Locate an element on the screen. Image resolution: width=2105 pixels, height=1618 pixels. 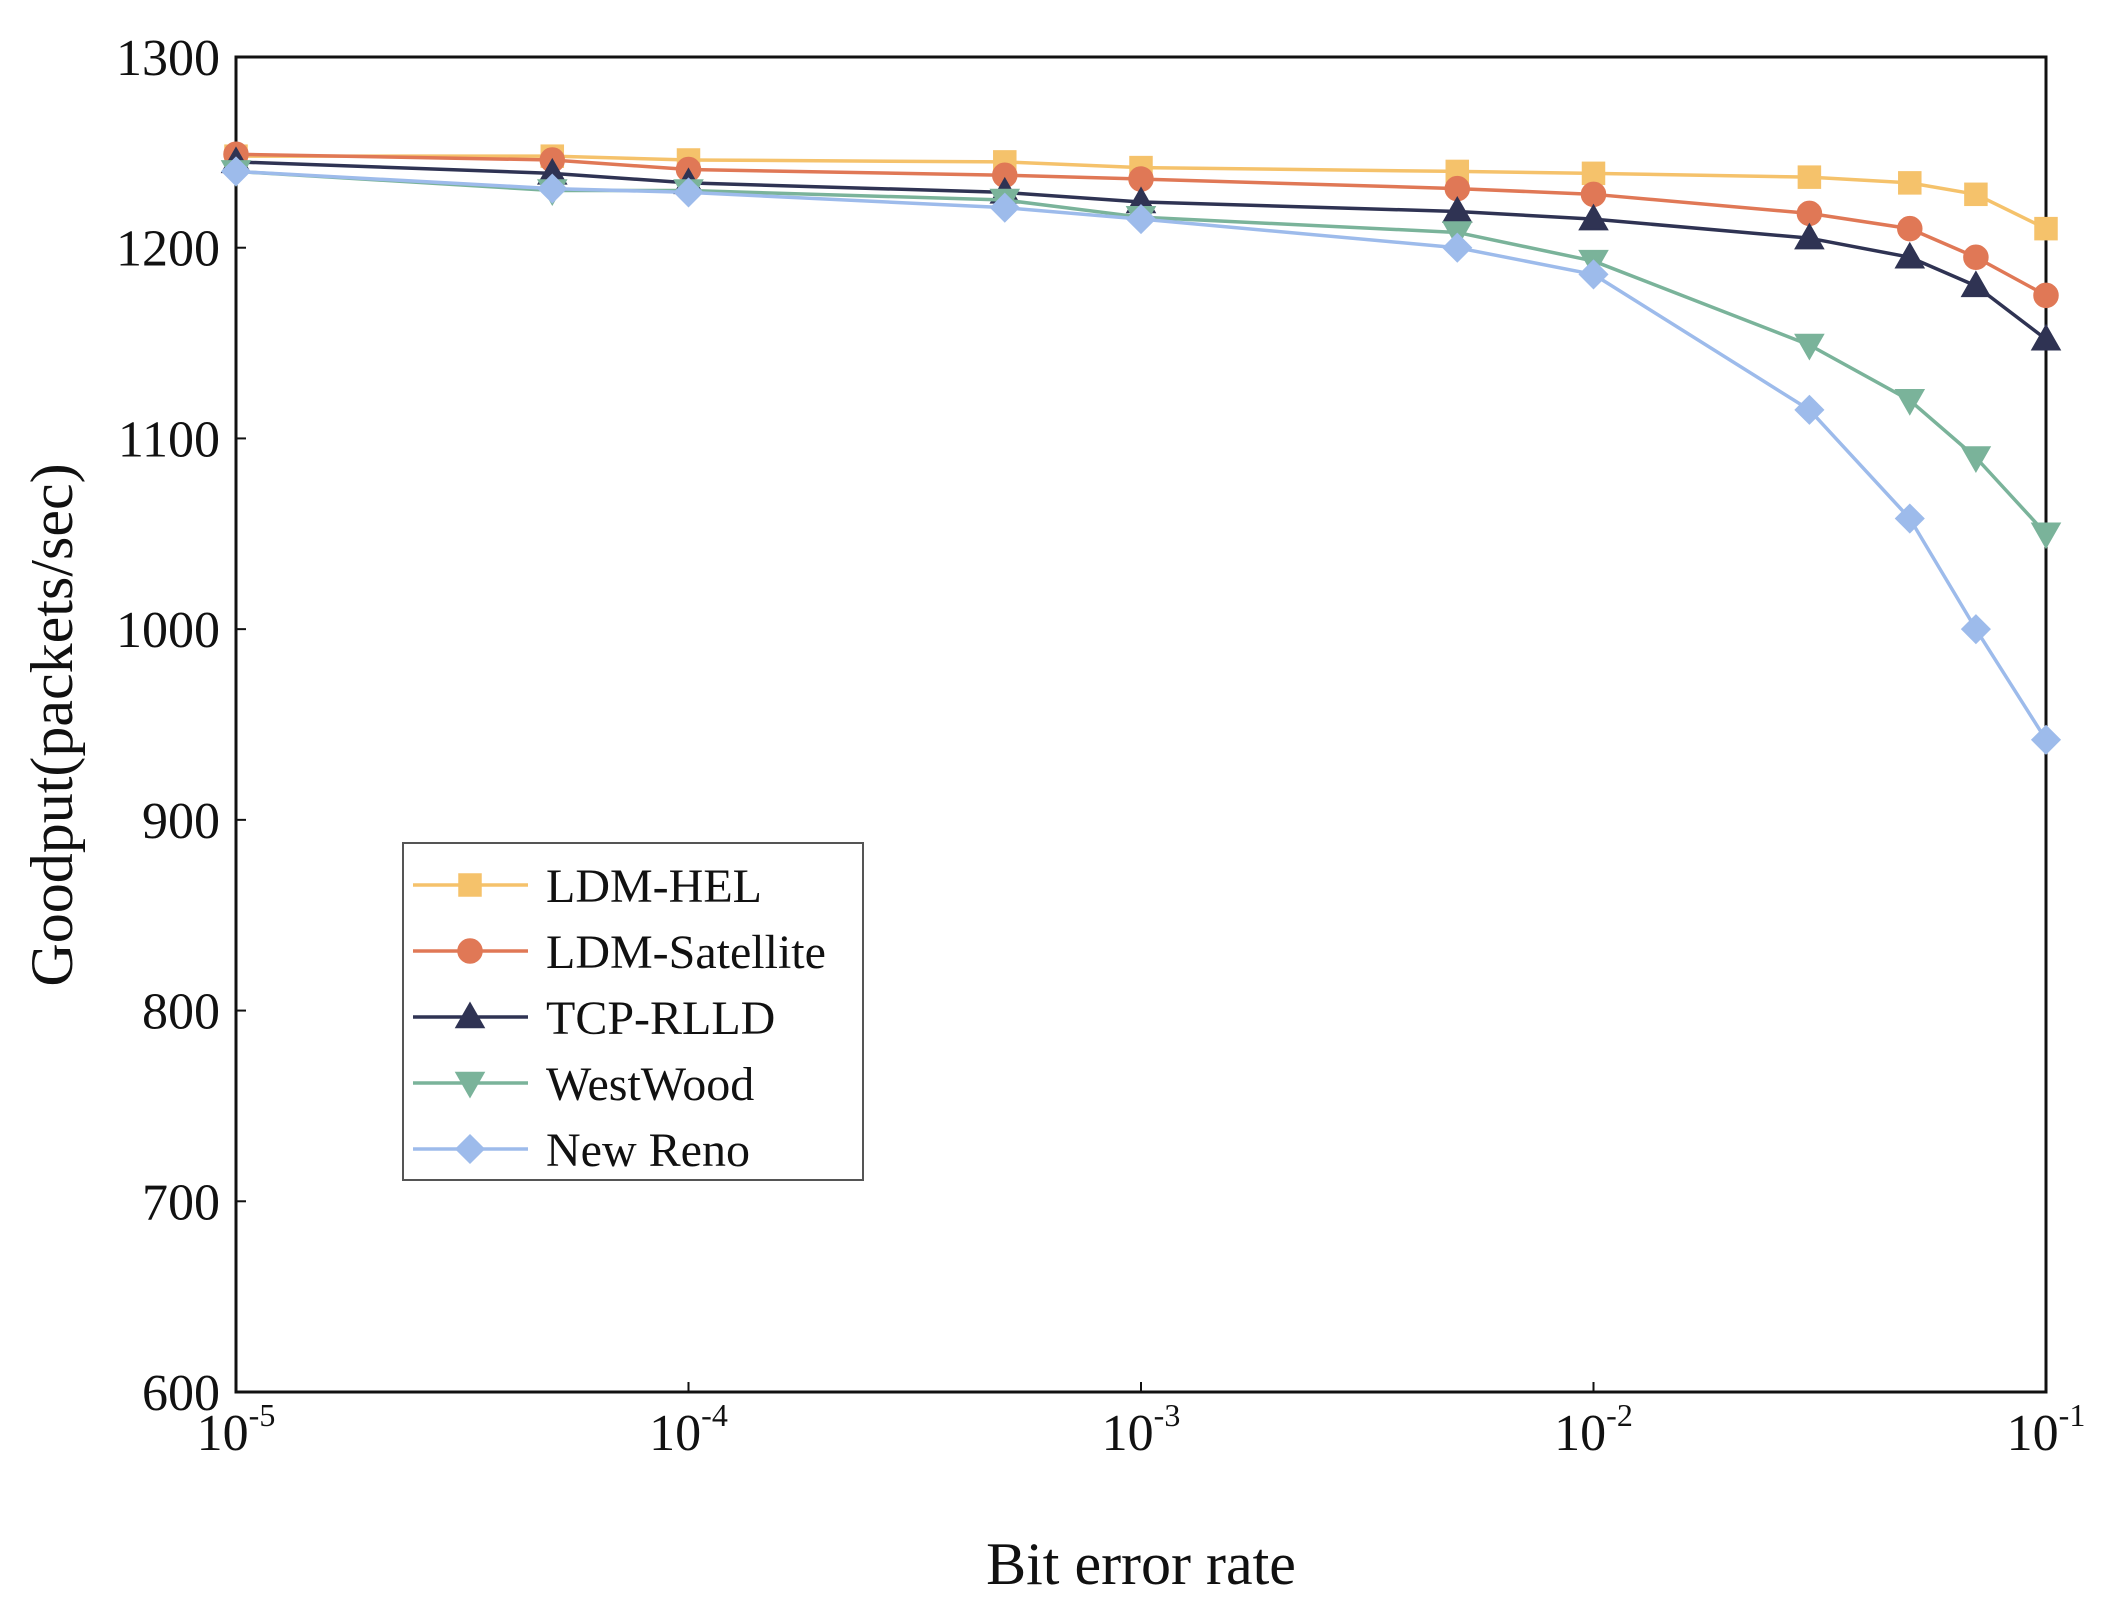
x-tick-label: 10⁻¹ is located at coordinates (2046, 1429).